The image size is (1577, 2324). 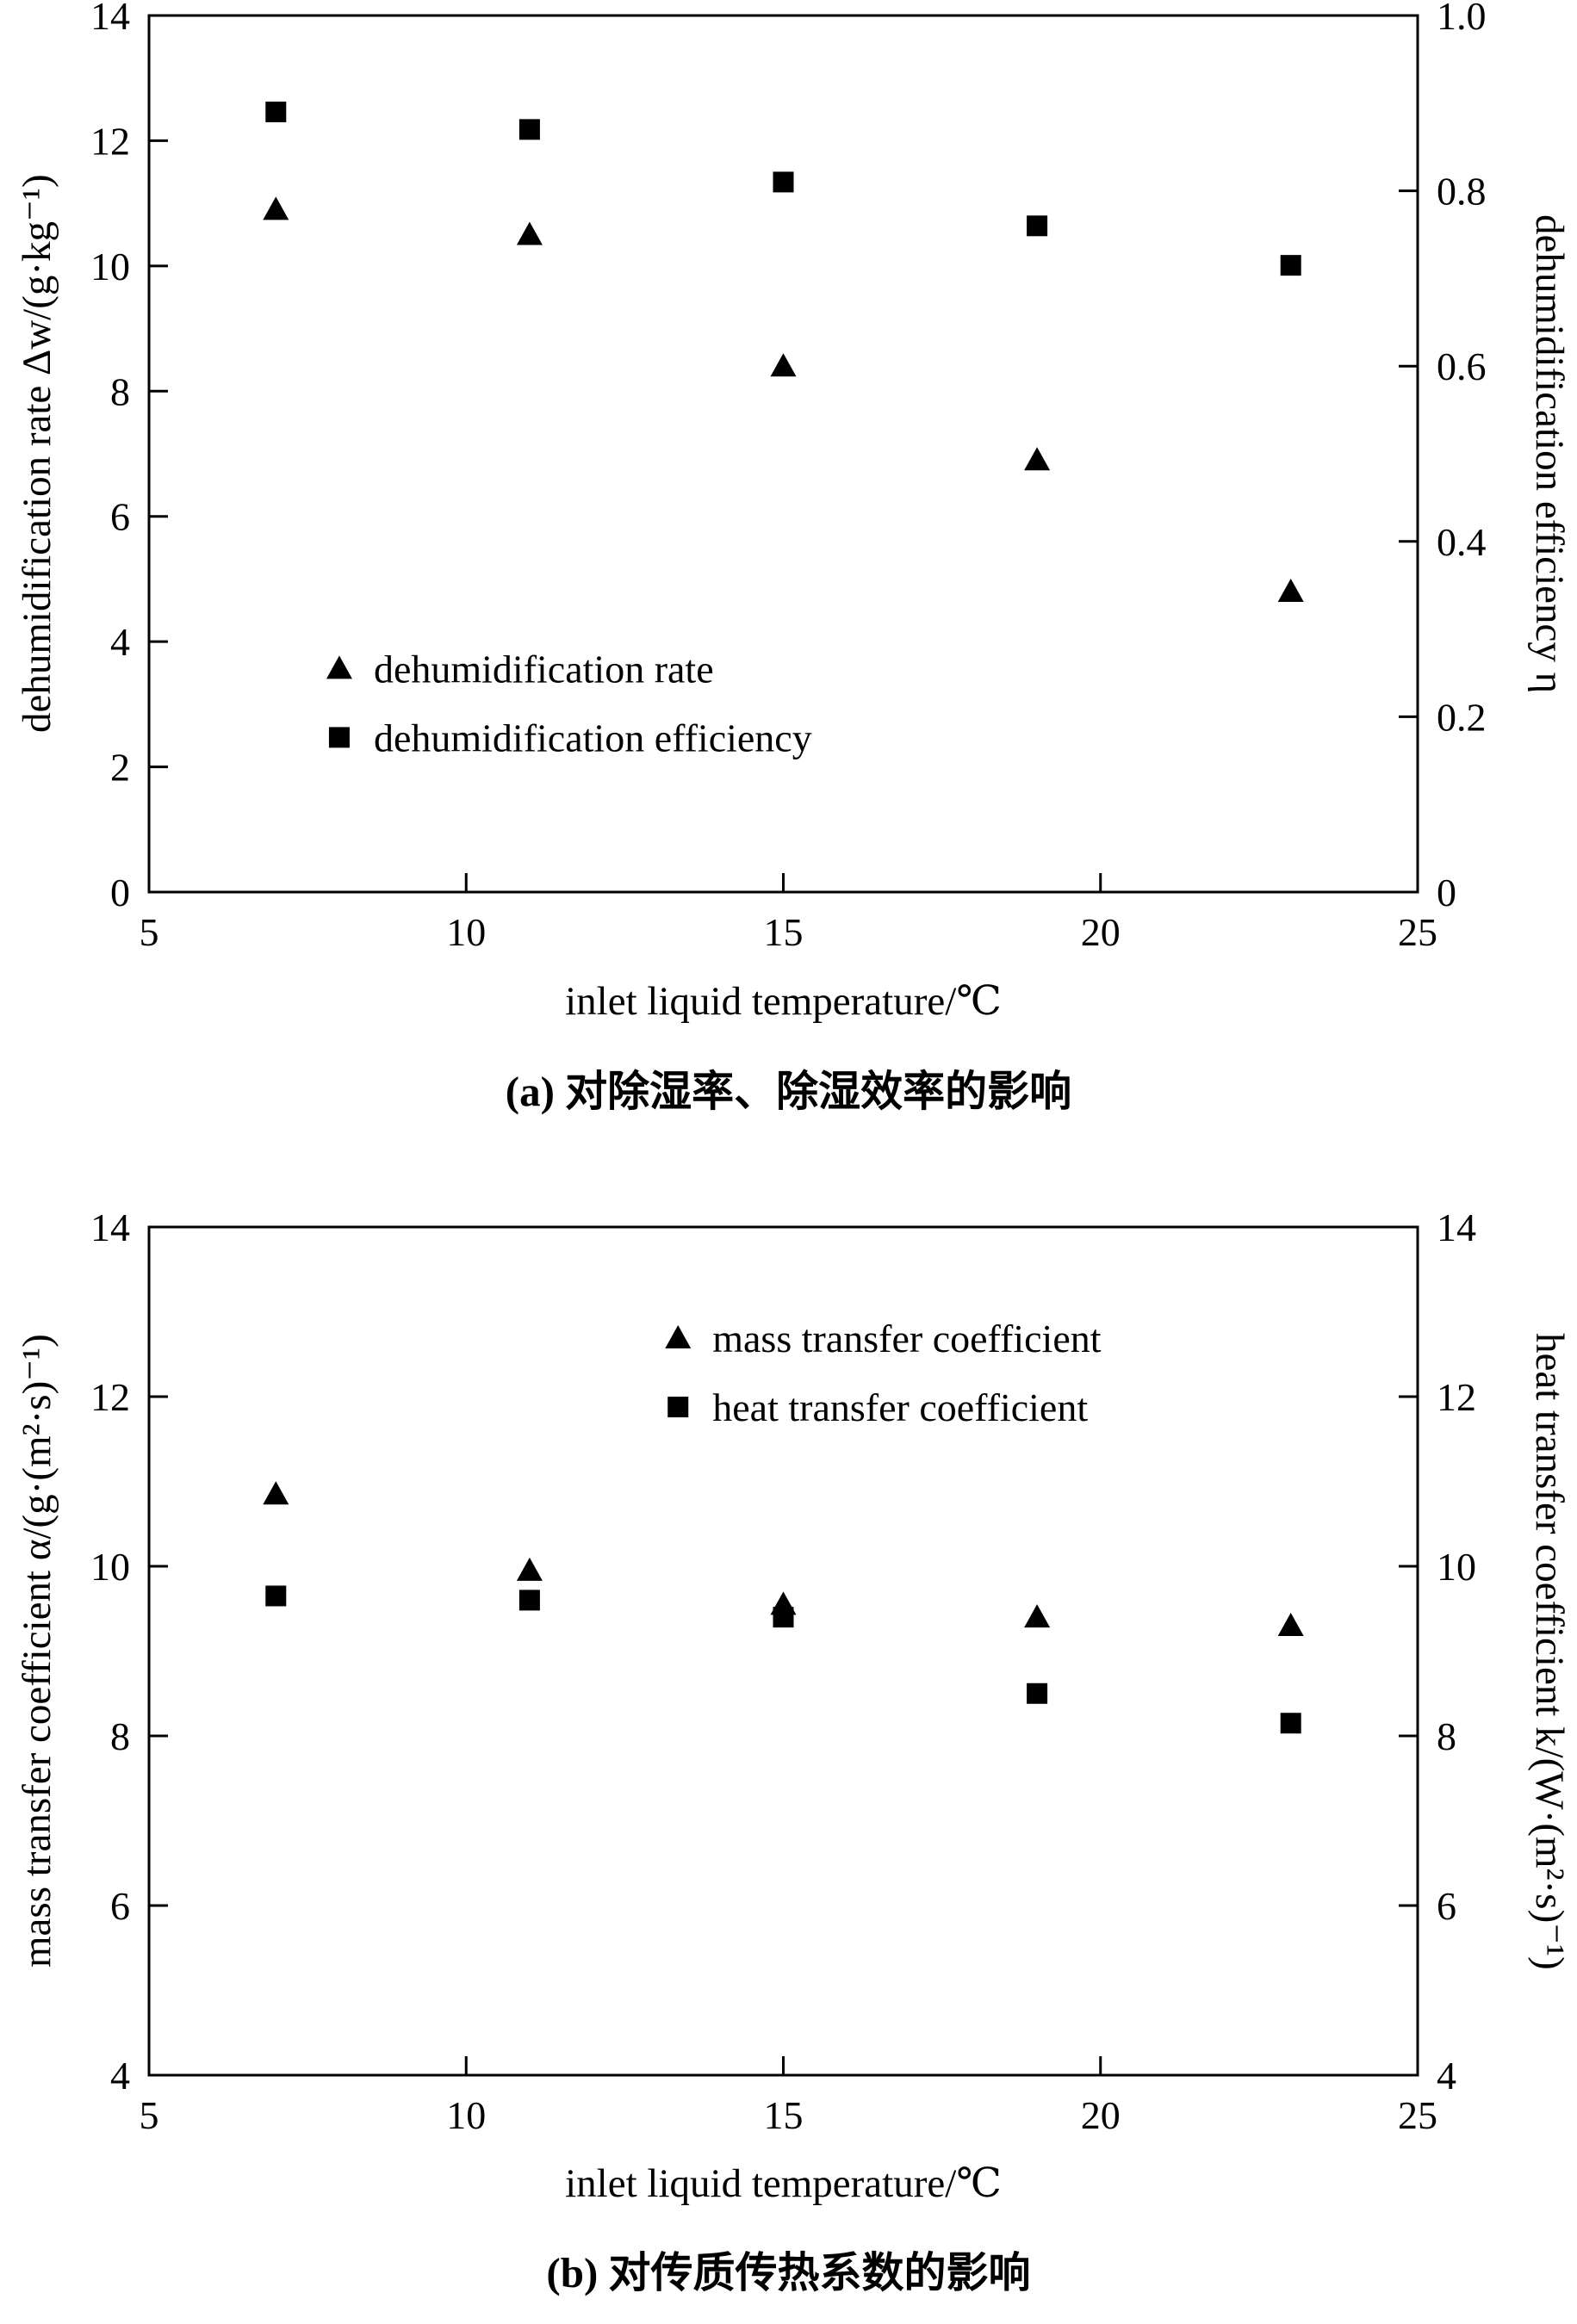 What do you see at coordinates (1446, 1906) in the screenshot?
I see `y-tick-right-label: 6` at bounding box center [1446, 1906].